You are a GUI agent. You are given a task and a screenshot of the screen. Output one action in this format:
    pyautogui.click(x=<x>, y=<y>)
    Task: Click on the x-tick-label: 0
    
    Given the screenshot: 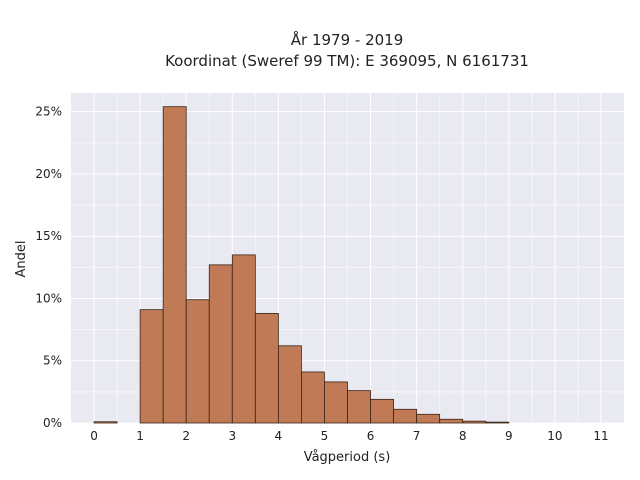 What is the action you would take?
    pyautogui.click(x=94, y=436)
    